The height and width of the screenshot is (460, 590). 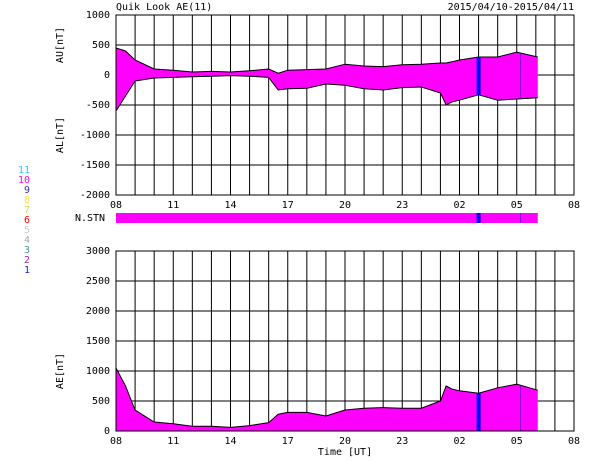 What do you see at coordinates (95, 165) in the screenshot?
I see `y-tick-label: -1500` at bounding box center [95, 165].